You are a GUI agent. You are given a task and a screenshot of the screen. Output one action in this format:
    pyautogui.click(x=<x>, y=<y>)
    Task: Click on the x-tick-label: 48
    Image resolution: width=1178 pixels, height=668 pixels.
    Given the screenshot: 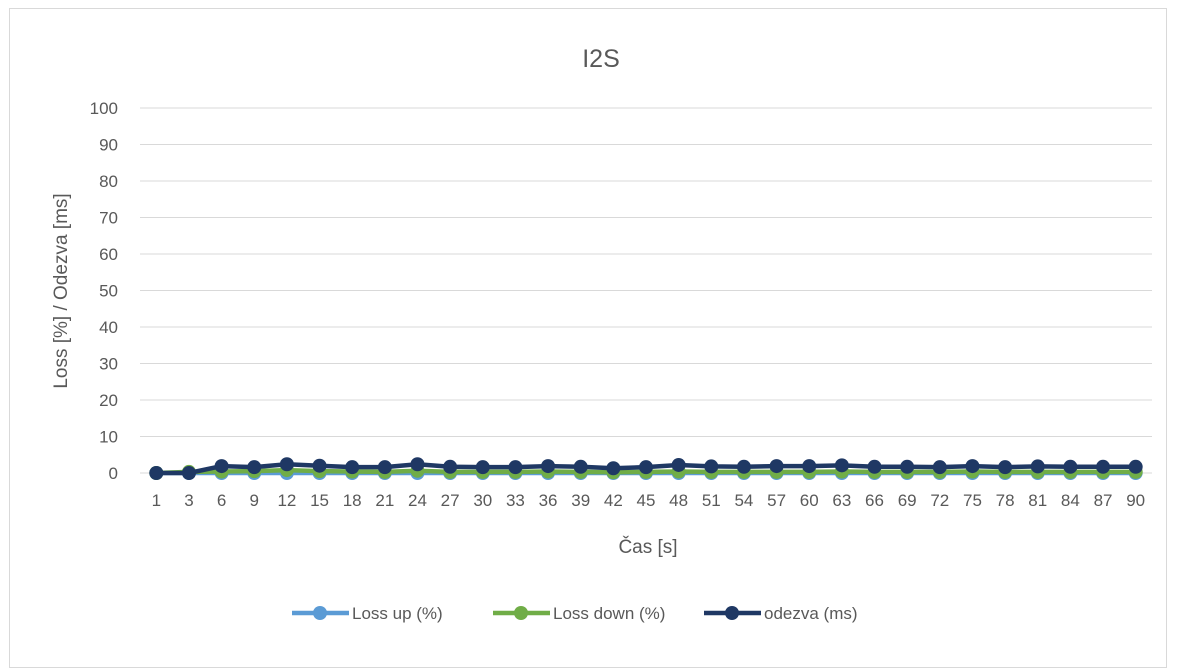 What is the action you would take?
    pyautogui.click(x=678, y=500)
    